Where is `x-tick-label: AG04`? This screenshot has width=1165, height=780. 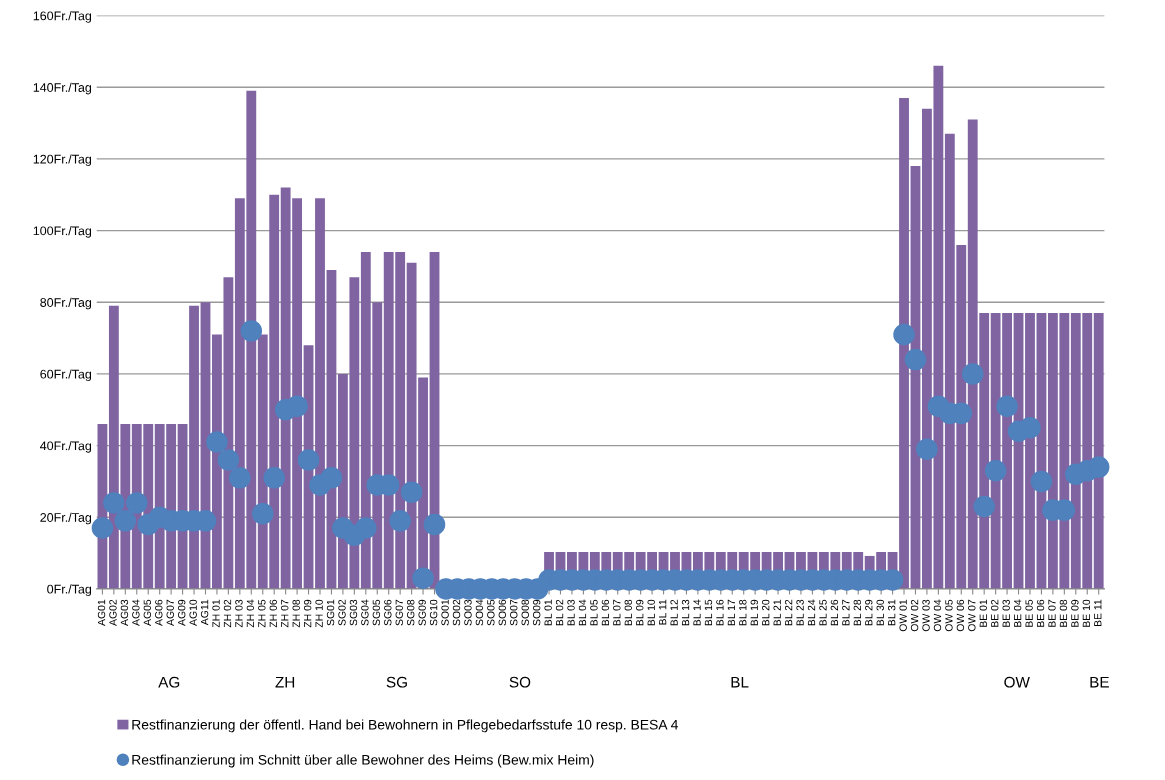
x-tick-label: AG04 is located at coordinates (136, 612).